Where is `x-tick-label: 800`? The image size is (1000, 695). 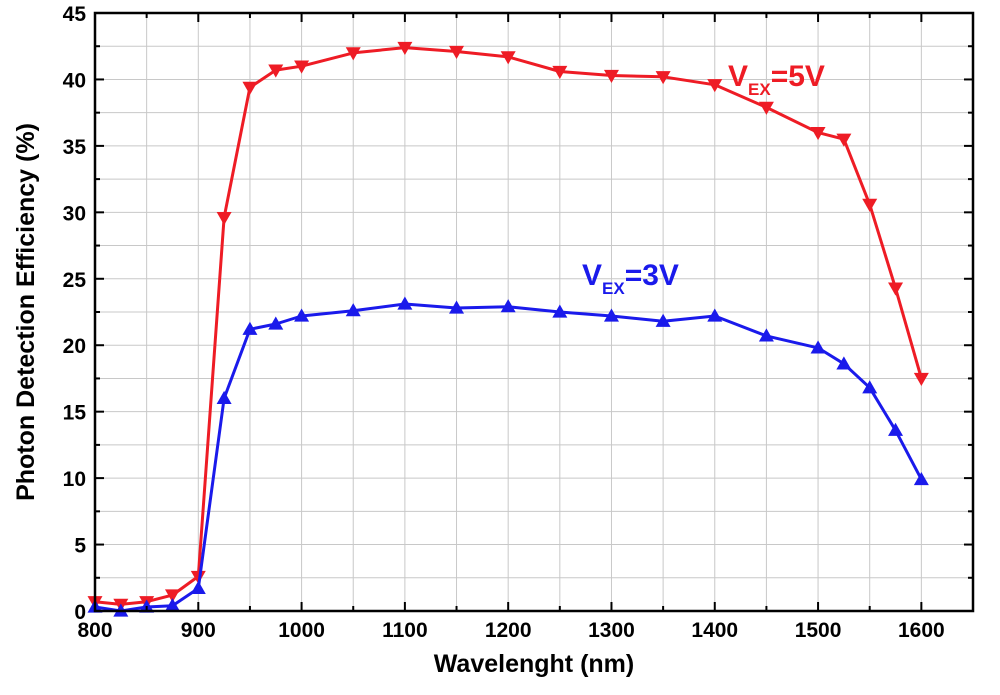 x-tick-label: 800 is located at coordinates (94, 630).